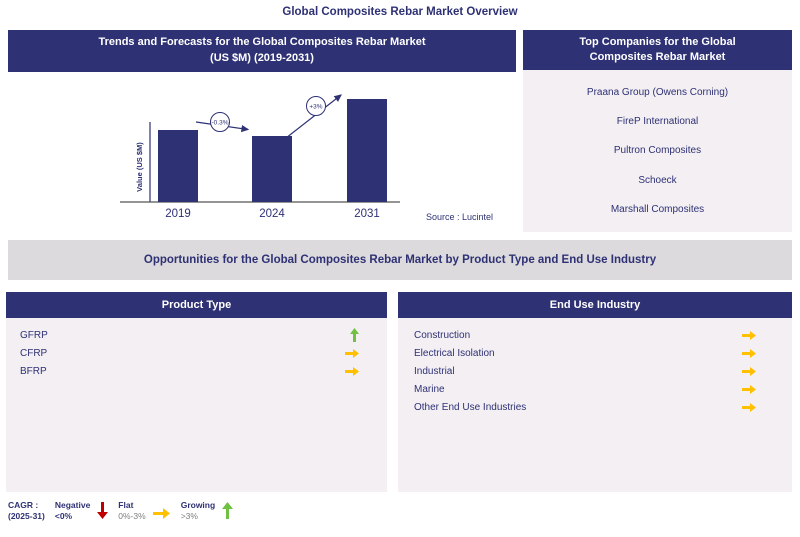 The width and height of the screenshot is (800, 537). What do you see at coordinates (595, 335) in the screenshot?
I see `list-item: Construction` at bounding box center [595, 335].